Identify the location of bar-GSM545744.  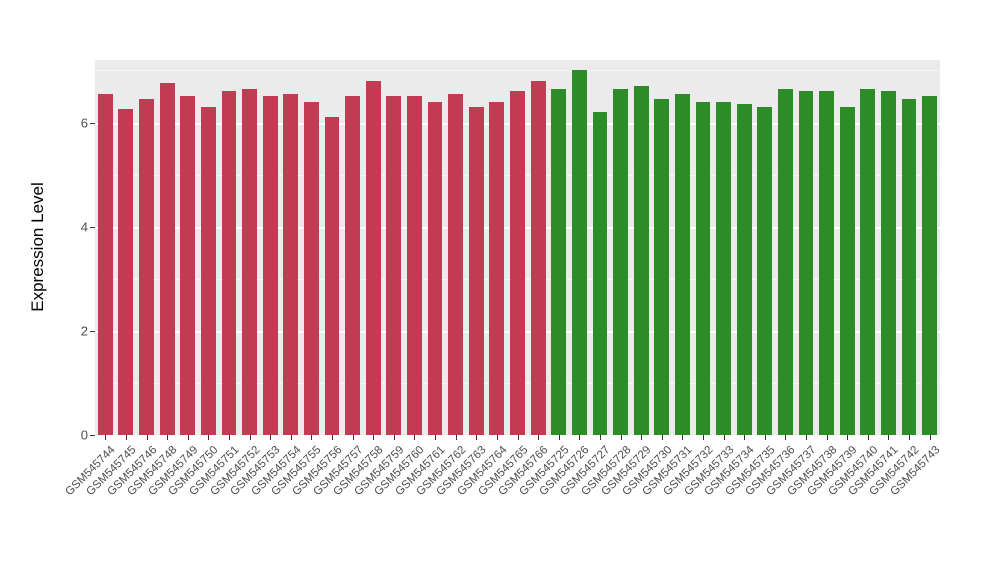
(105, 264).